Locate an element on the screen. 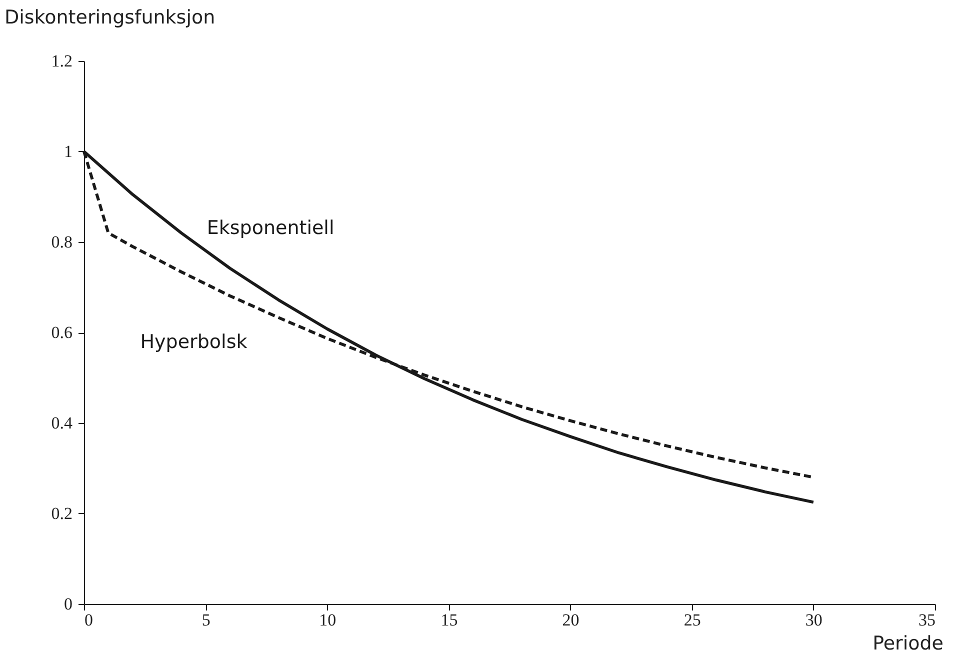  x-tick-label: 15 is located at coordinates (449, 620).